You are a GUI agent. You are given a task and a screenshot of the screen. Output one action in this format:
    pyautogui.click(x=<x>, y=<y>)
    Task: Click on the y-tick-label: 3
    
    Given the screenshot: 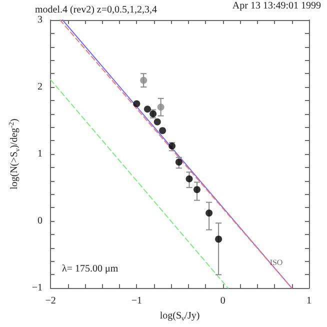 What is the action you would take?
    pyautogui.click(x=40, y=20)
    